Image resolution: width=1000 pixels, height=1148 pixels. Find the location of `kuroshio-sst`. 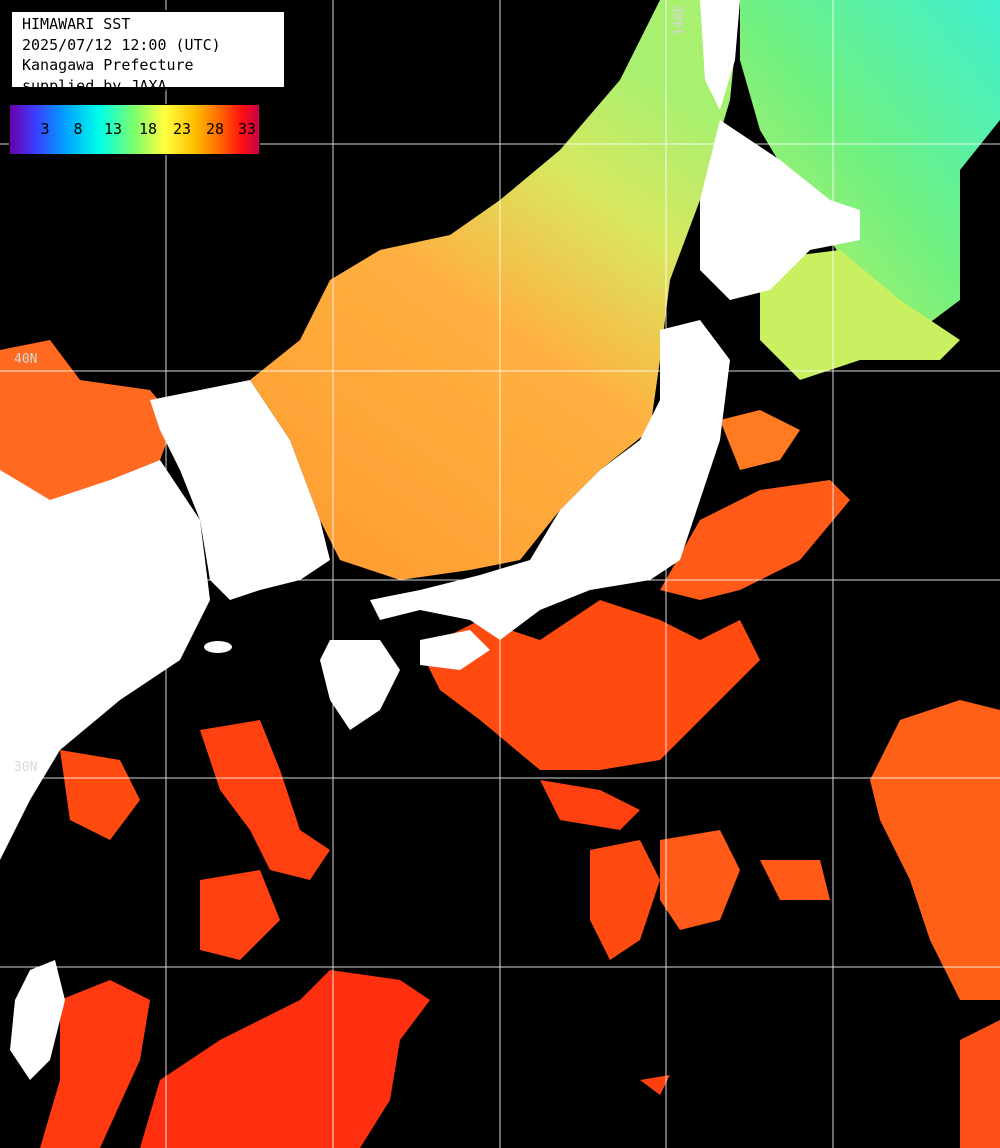

kuroshio-sst is located at coordinates (590, 685).